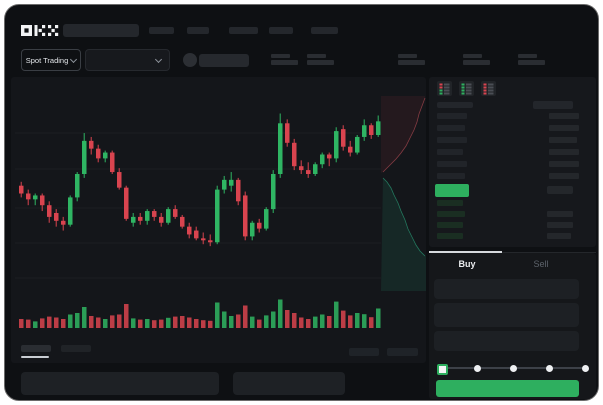  I want to click on view-mode-asks-only-icon, so click(488, 88).